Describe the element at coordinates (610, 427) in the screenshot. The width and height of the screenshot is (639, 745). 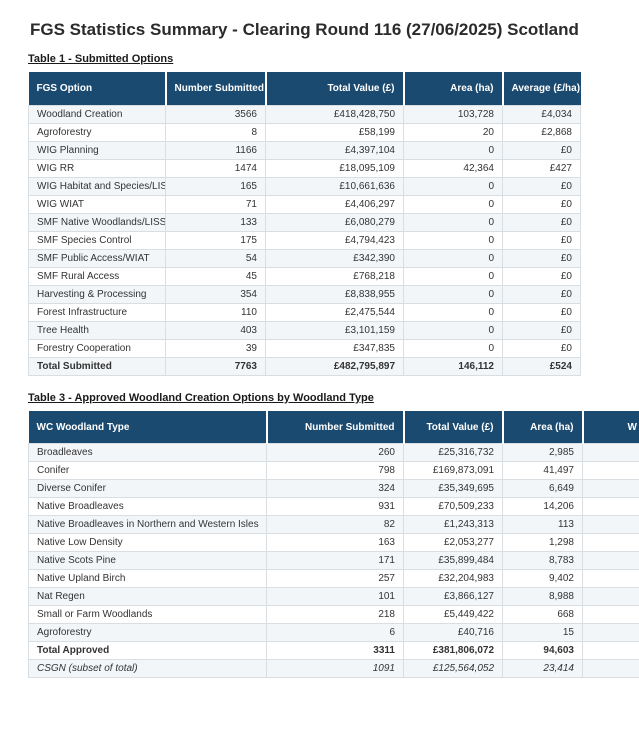
I see `column-header: W` at that location.